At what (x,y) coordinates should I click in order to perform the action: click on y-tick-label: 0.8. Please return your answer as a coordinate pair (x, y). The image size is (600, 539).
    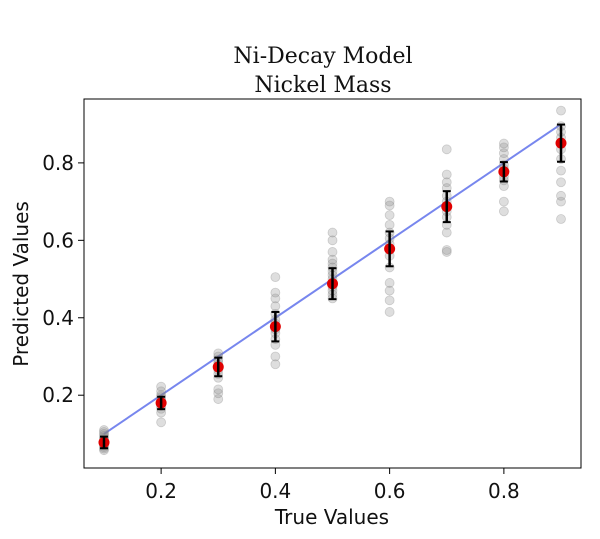
    Looking at the image, I should click on (58, 163).